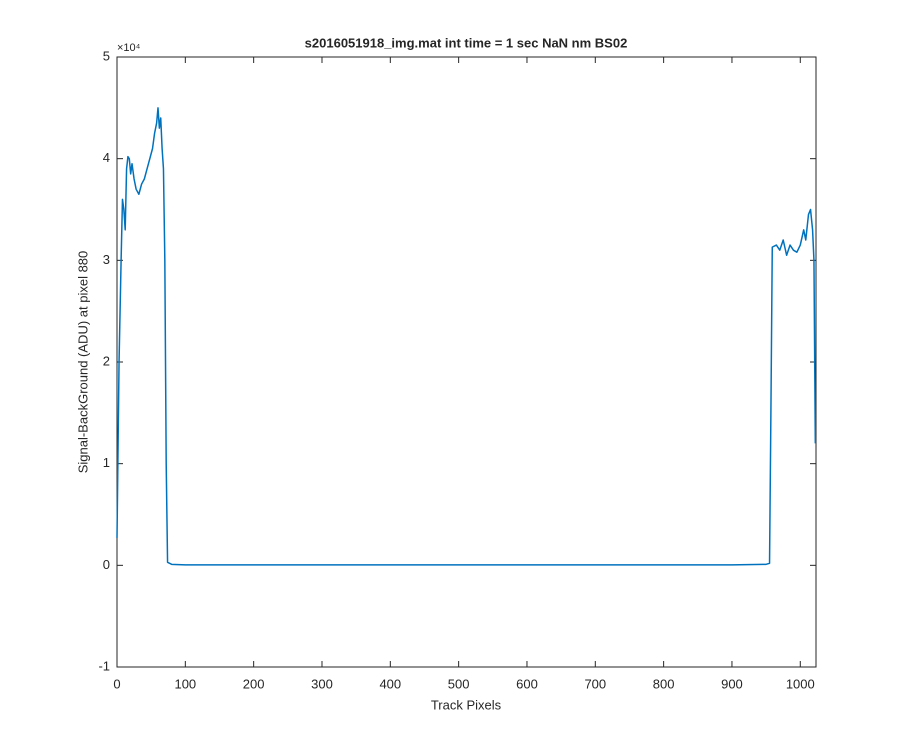 The image size is (900, 750). What do you see at coordinates (106, 462) in the screenshot?
I see `y-tick-label: 1` at bounding box center [106, 462].